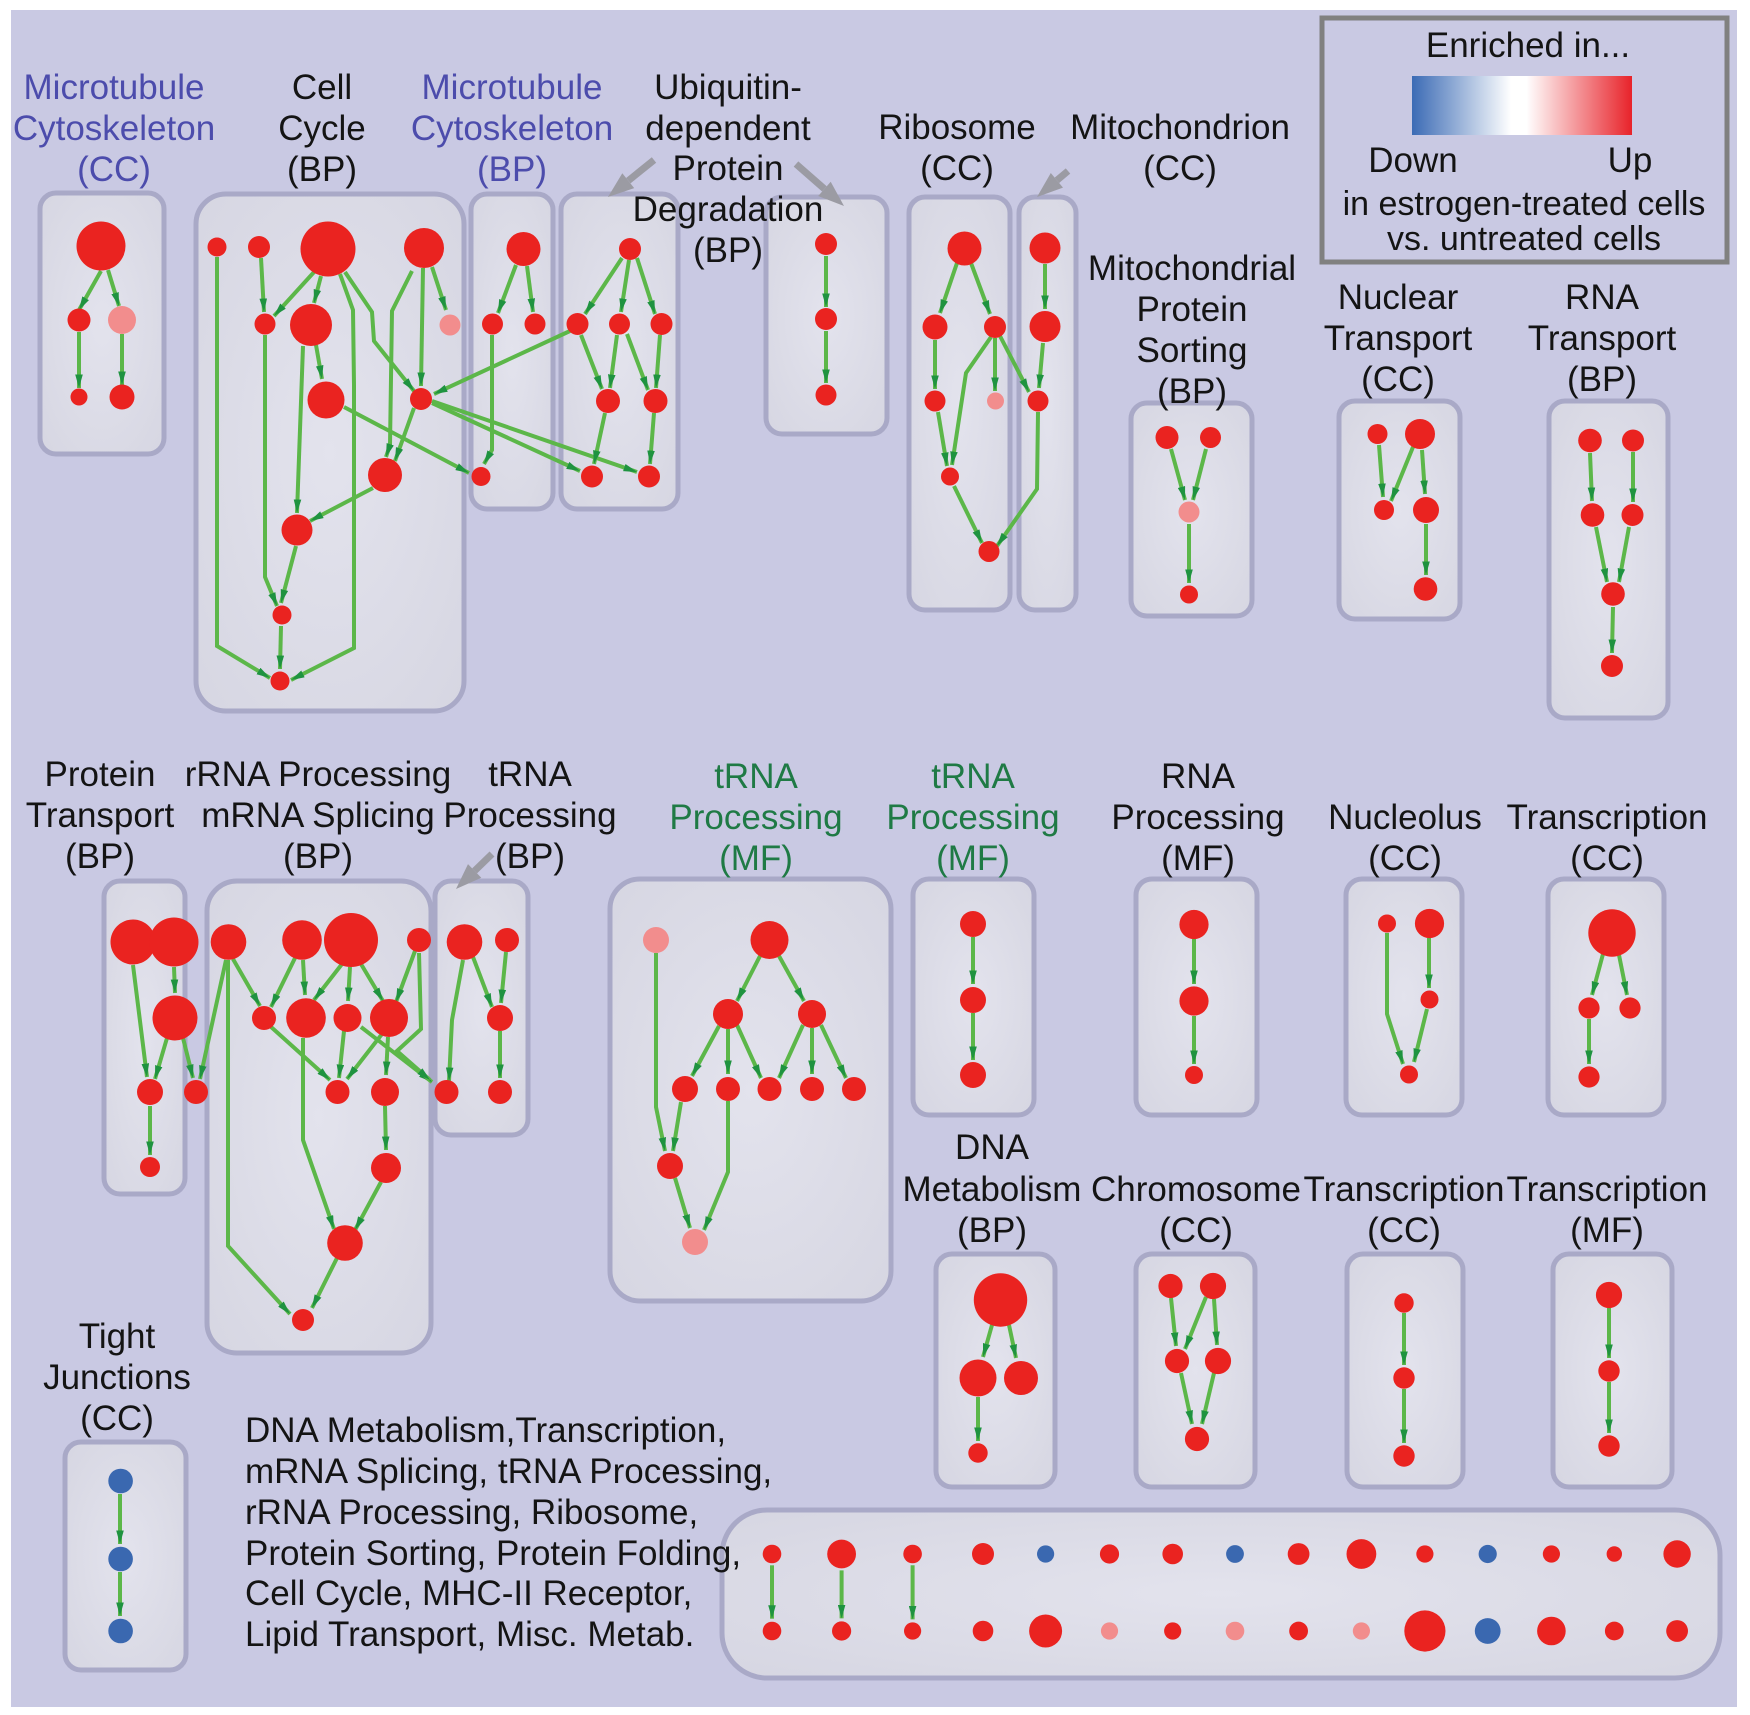  I want to click on svg-text: Up, so click(1630, 160).